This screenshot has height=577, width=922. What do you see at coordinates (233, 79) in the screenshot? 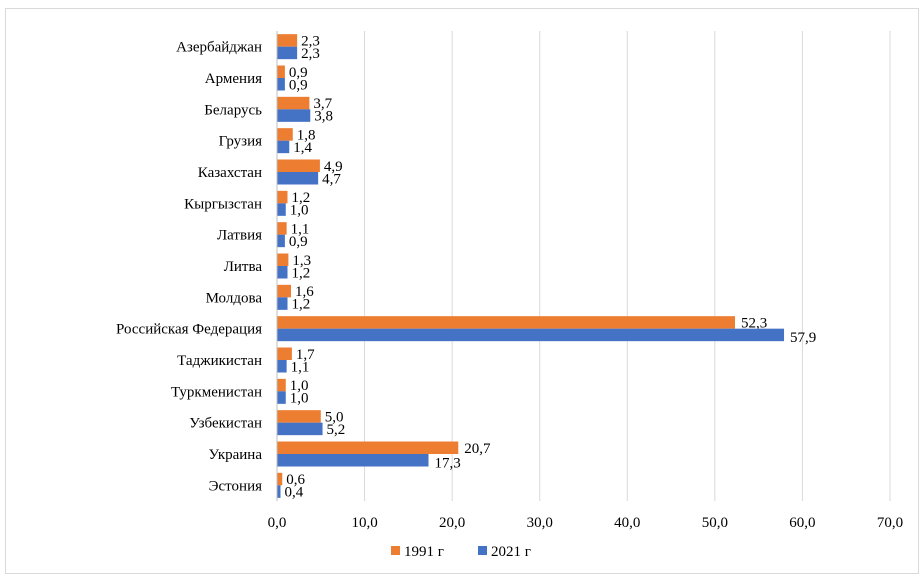
I see `category-label: Армения` at bounding box center [233, 79].